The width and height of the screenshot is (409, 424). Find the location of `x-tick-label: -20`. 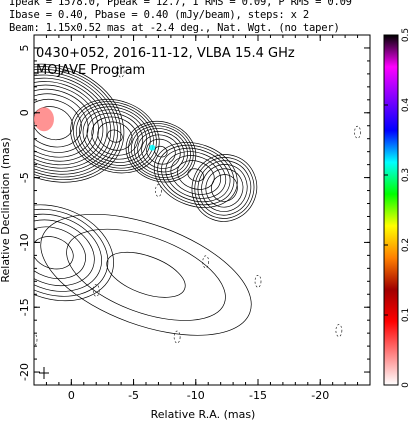

x-tick-label: -20 is located at coordinates (320, 395).